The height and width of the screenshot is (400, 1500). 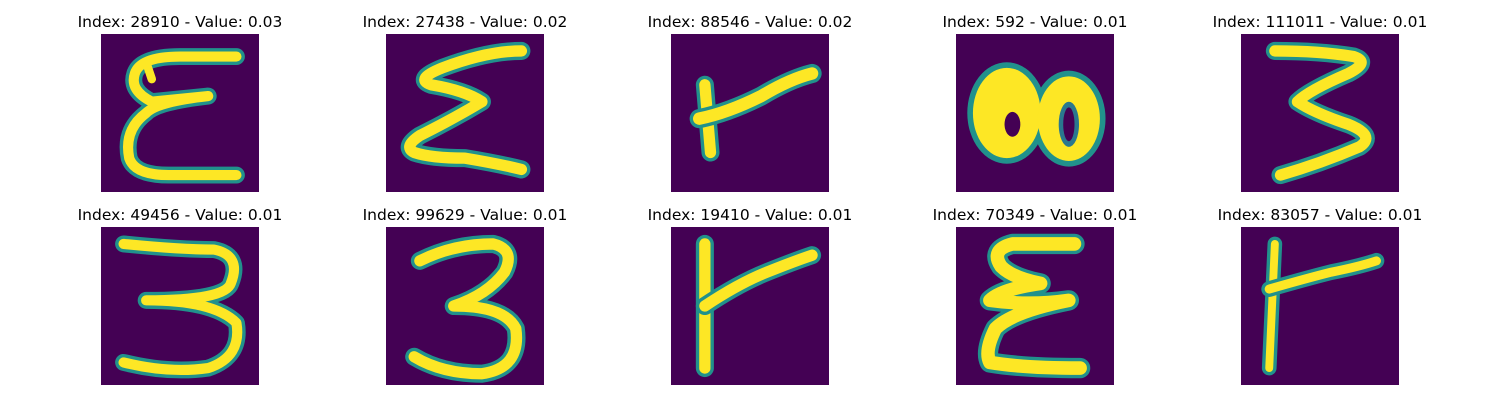 I want to click on panel-title: Index: 592 - Value: 0.01, so click(x=1035, y=22).